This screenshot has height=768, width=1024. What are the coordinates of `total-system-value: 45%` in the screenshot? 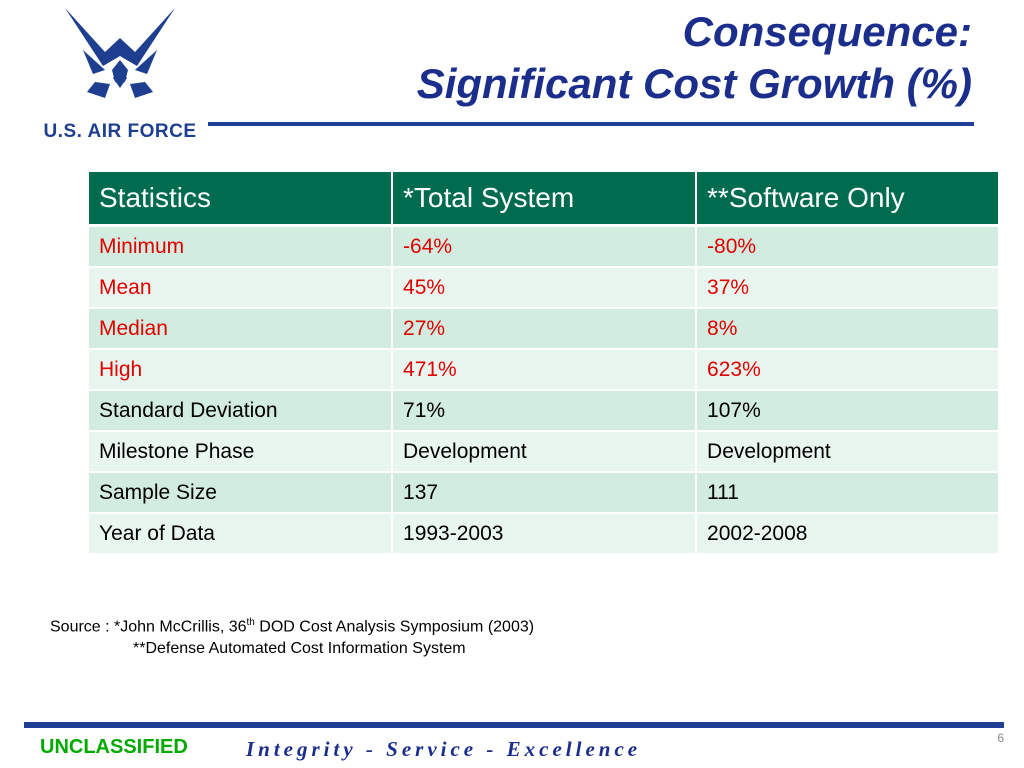 It's located at (545, 288).